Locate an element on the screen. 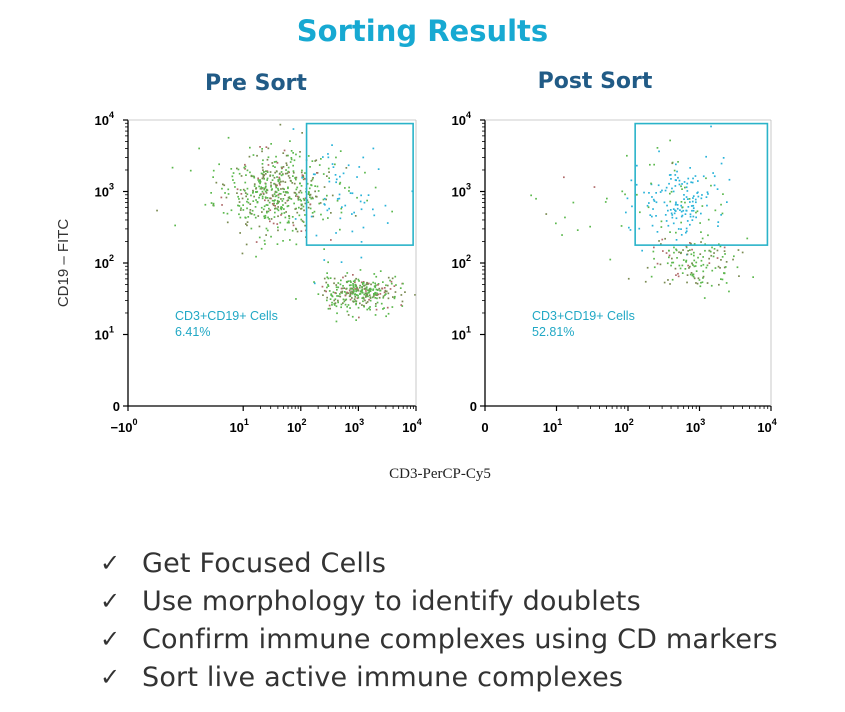  x-tick-label: 102 is located at coordinates (623, 426).